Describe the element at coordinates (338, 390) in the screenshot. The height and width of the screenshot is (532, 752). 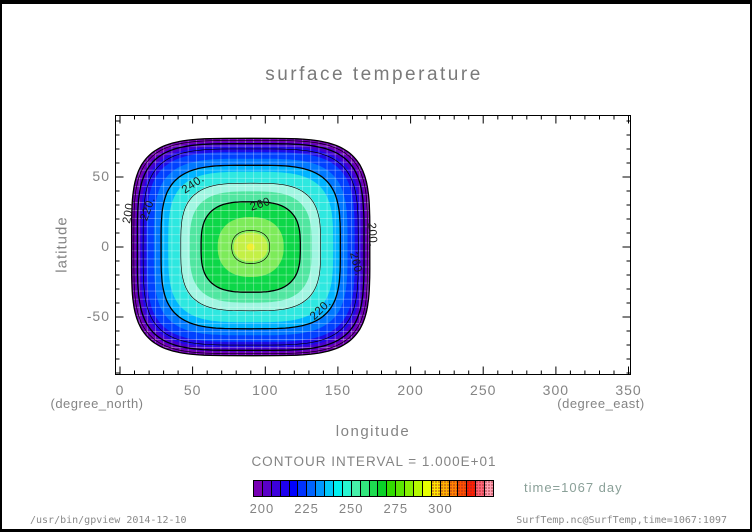
I see `x-tick-label: 150` at that location.